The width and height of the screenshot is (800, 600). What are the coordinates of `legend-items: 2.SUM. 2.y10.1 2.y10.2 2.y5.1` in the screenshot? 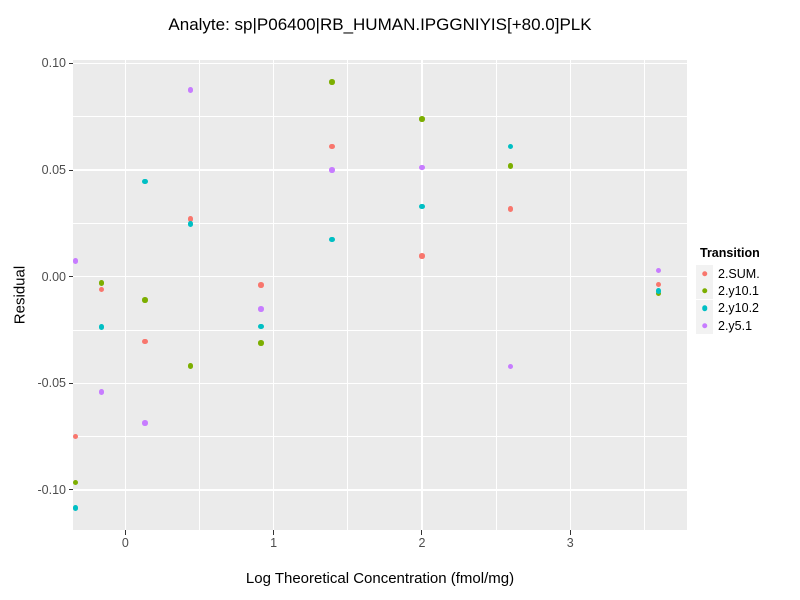 It's located at (728, 300).